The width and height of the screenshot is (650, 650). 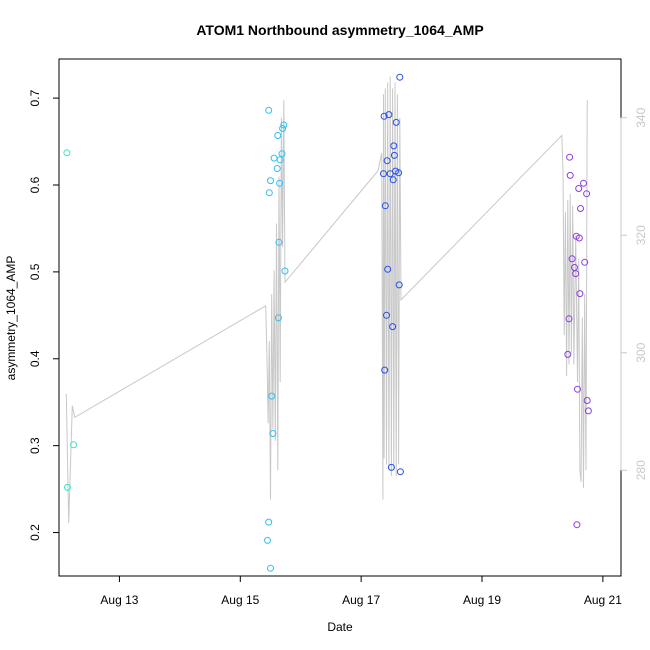 What do you see at coordinates (35, 532) in the screenshot?
I see `y-tick-label-0: 0.2` at bounding box center [35, 532].